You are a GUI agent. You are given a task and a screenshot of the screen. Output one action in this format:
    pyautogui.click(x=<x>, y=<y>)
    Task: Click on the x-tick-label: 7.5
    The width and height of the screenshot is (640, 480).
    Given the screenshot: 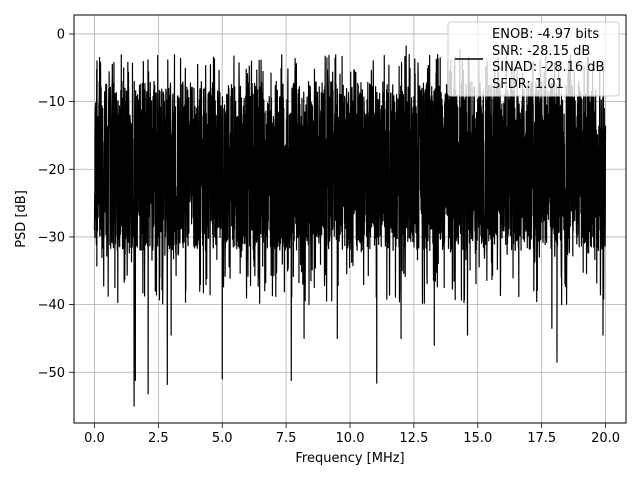 What is the action you would take?
    pyautogui.click(x=286, y=438)
    